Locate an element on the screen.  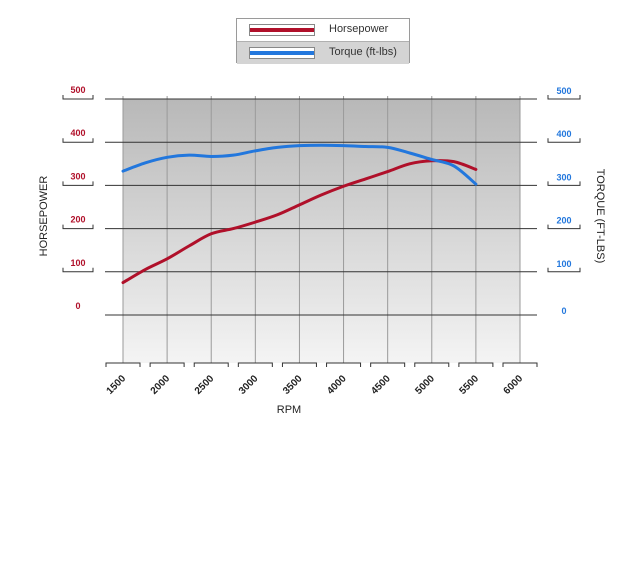
x-tick-label: 6000 is located at coordinates (514, 385).